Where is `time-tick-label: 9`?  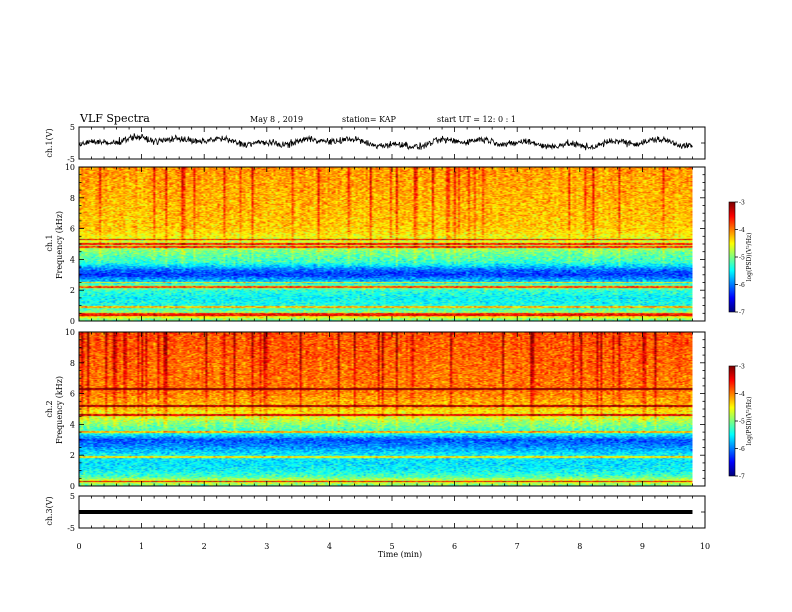
time-tick-label: 9 is located at coordinates (642, 546).